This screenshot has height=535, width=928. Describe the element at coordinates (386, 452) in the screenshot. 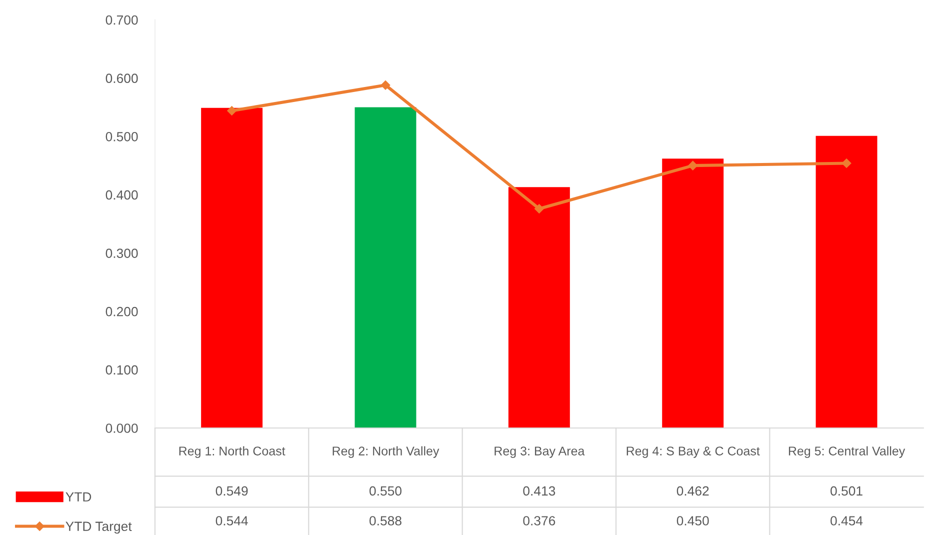

I see `x-tick-label: Reg 2: North Valley` at that location.